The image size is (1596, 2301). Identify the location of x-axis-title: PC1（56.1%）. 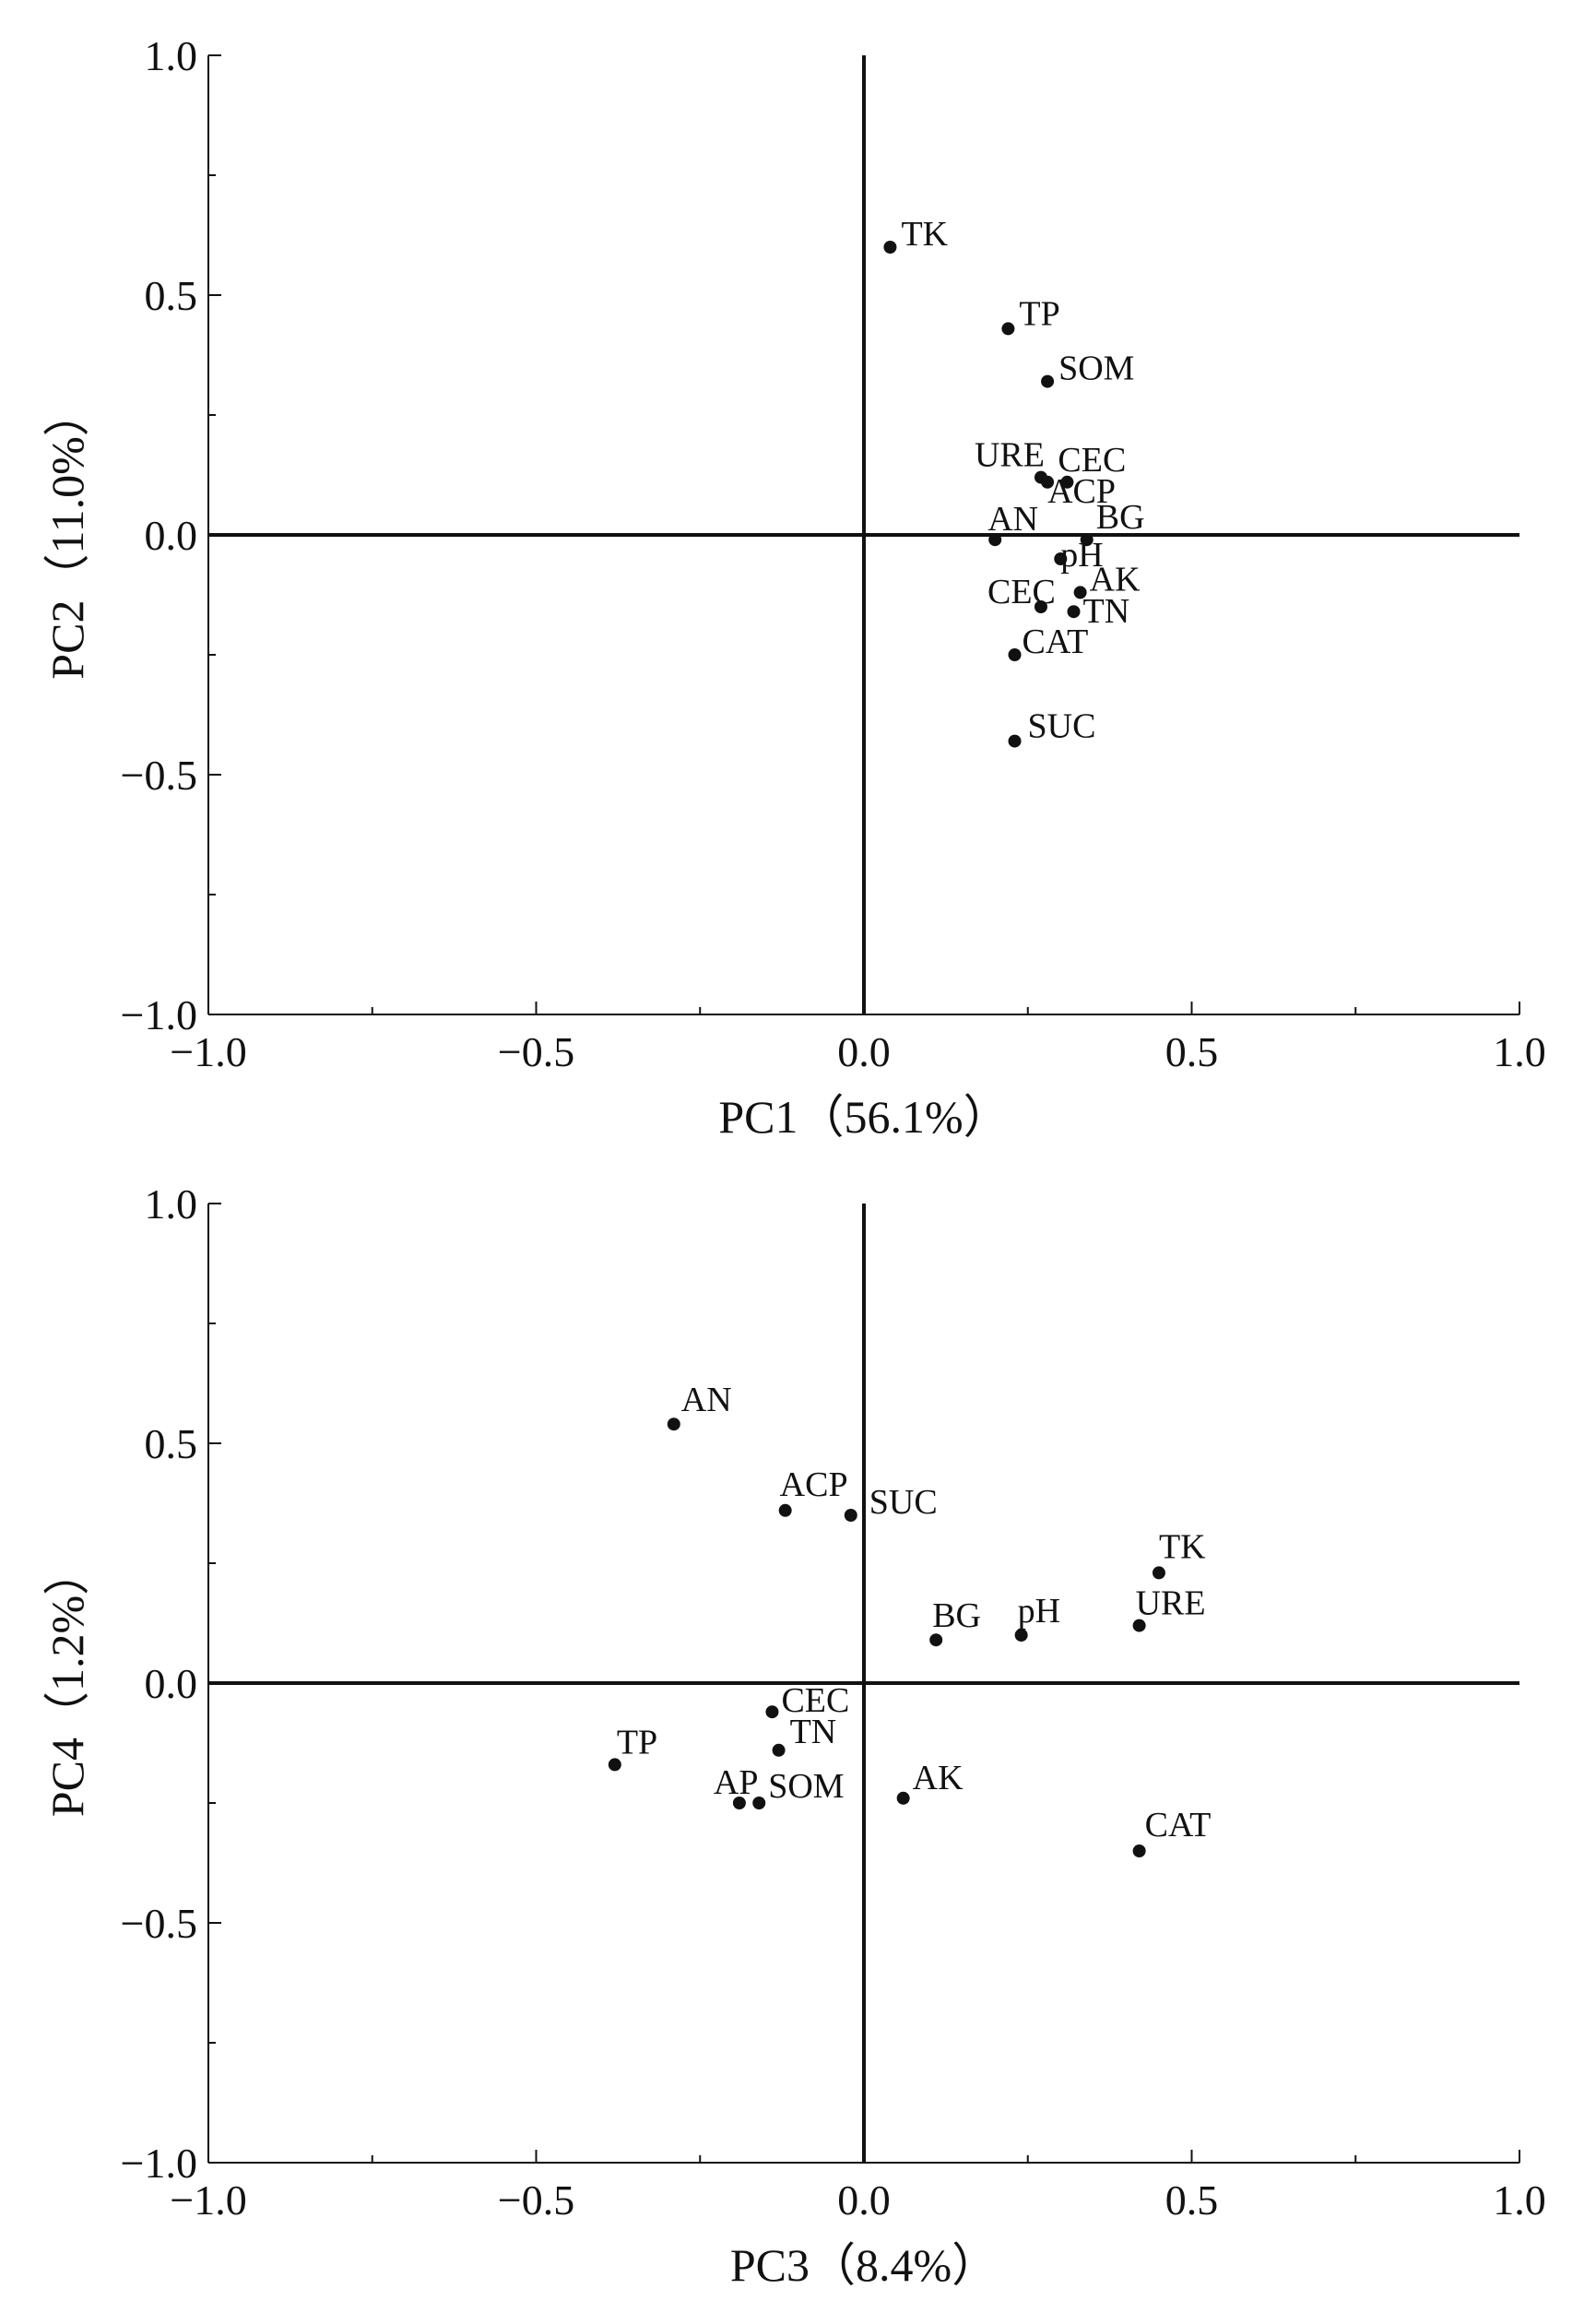
(863, 1117).